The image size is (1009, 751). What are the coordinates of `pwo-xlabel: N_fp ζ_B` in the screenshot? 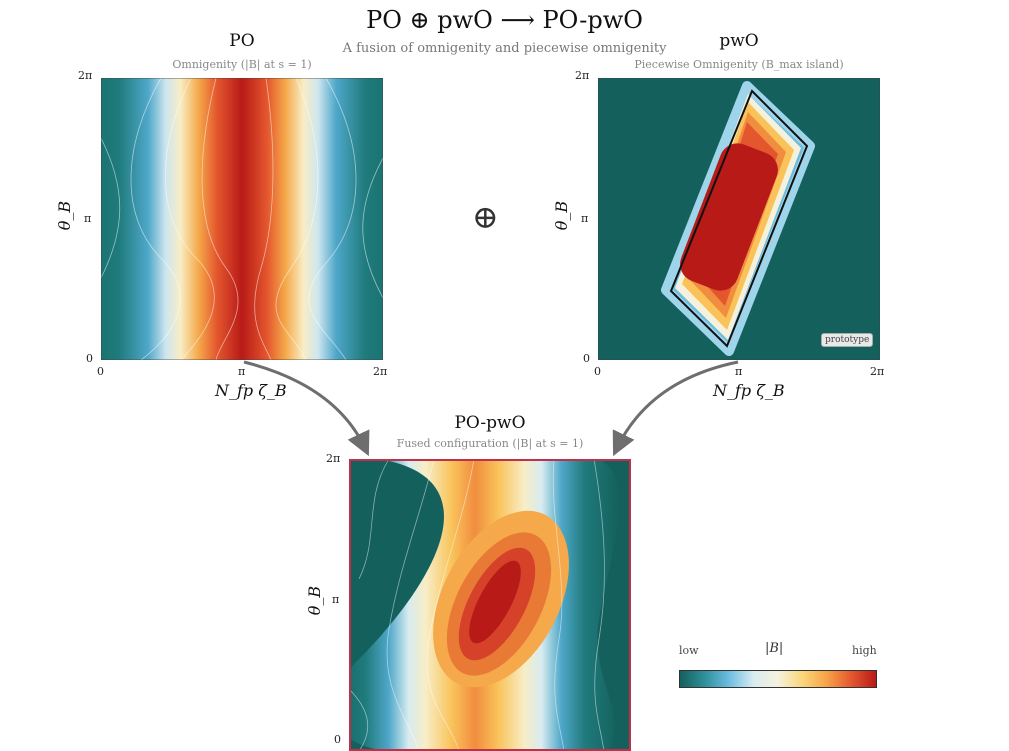 It's located at (749, 390).